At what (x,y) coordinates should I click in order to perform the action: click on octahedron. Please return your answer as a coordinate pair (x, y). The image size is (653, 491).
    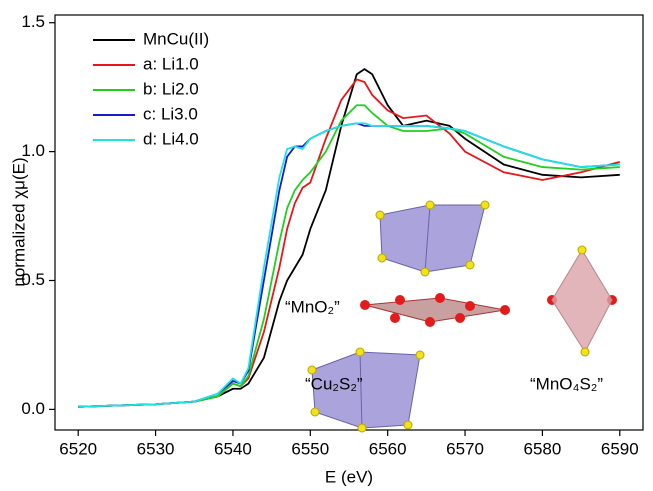
    Looking at the image, I should click on (582, 301).